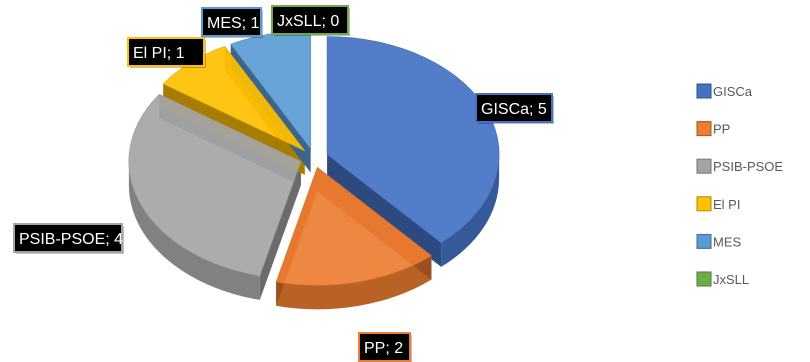 This screenshot has width=810, height=362. I want to click on slice-side-gisca, so click(470, 210).